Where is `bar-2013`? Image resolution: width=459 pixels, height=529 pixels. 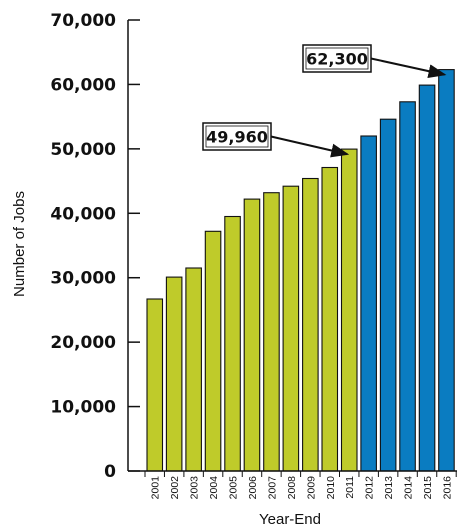 bar-2013 is located at coordinates (388, 295).